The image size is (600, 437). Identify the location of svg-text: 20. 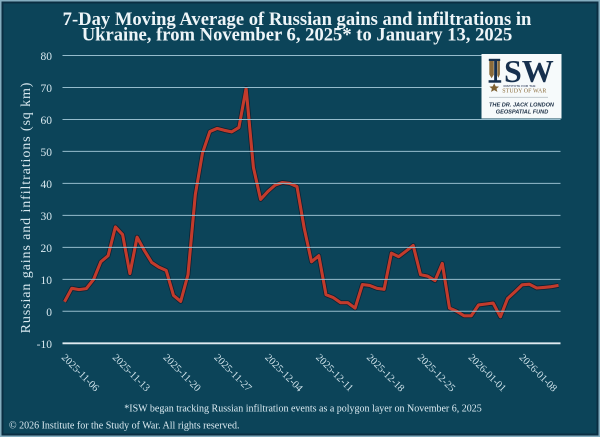
(47, 249).